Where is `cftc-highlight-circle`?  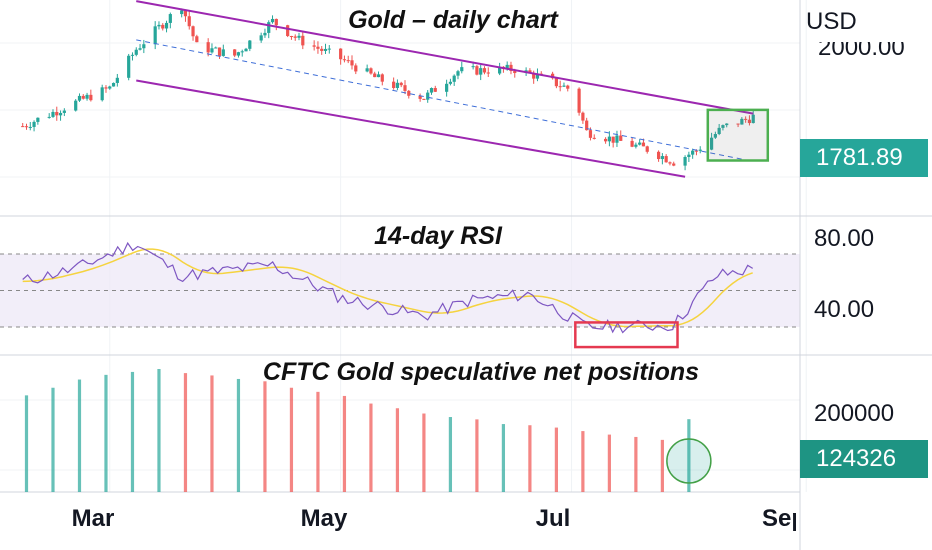
cftc-highlight-circle is located at coordinates (689, 461).